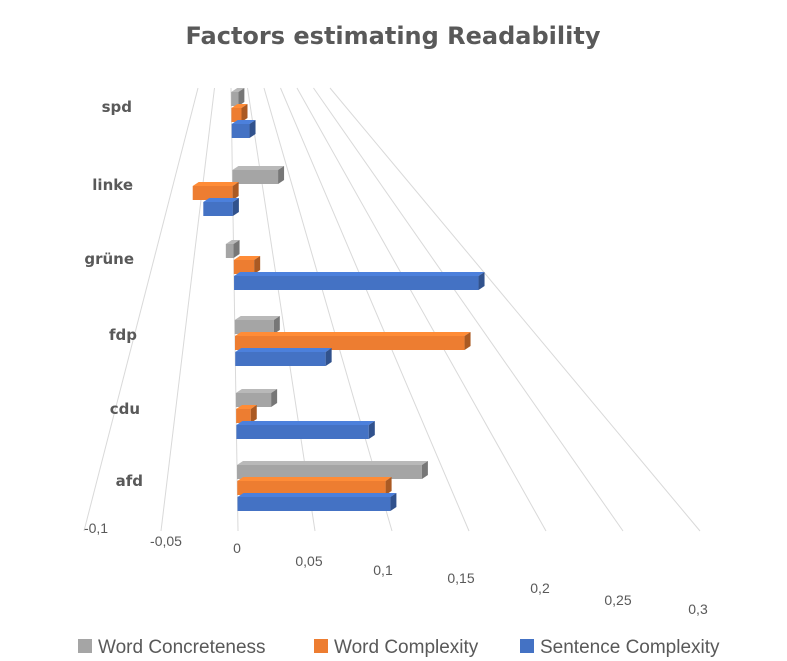  I want to click on bar-grüne-0, so click(232, 249).